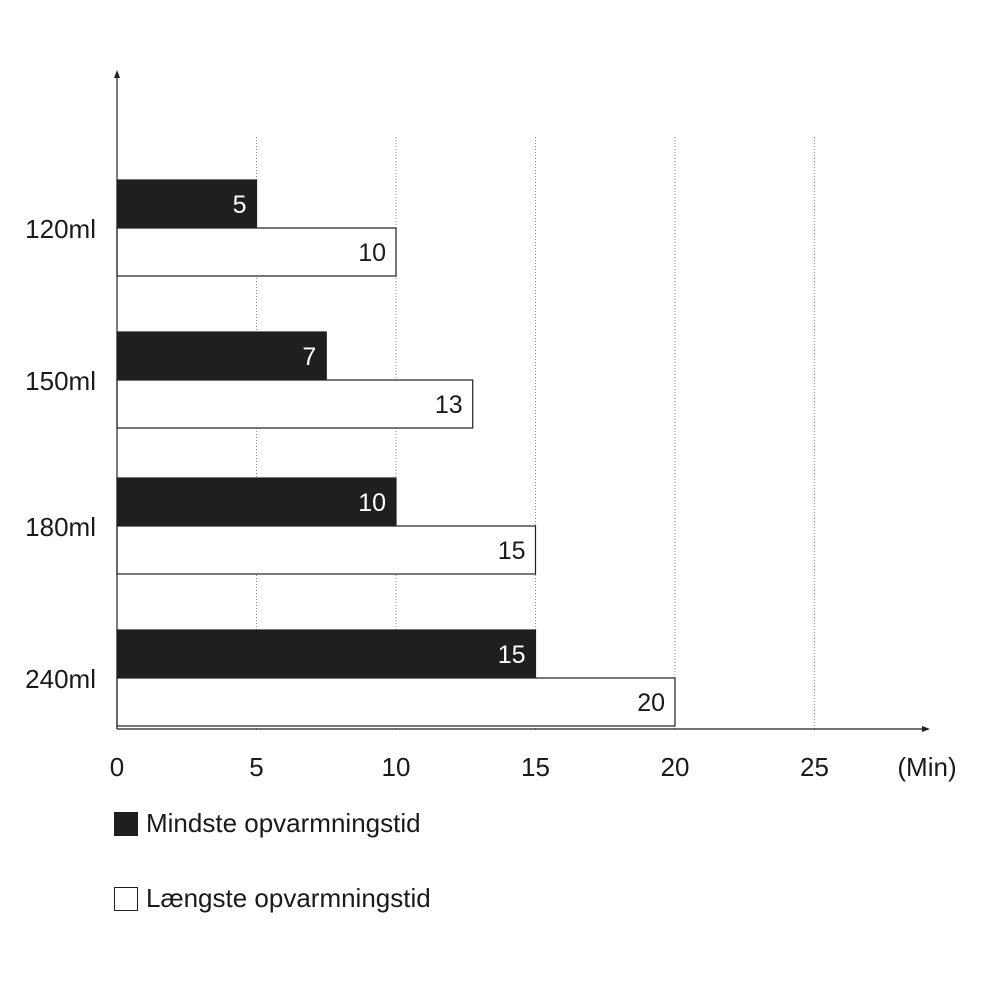 The image size is (984, 984). What do you see at coordinates (675, 767) in the screenshot?
I see `x-tick-label-20: 20` at bounding box center [675, 767].